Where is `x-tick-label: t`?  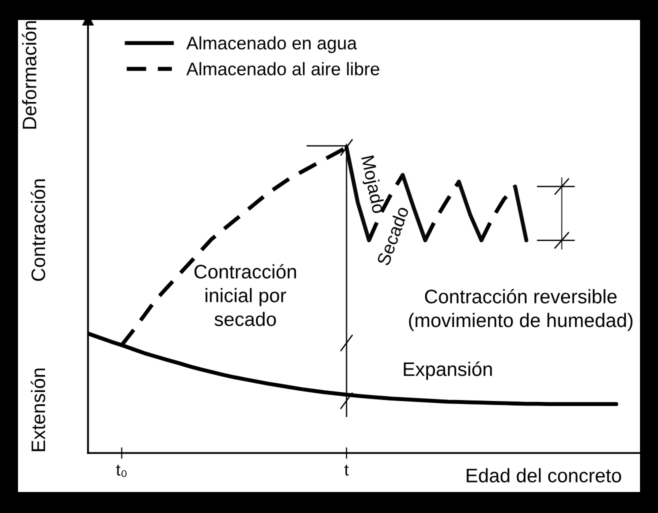 x-tick-label: t is located at coordinates (346, 470).